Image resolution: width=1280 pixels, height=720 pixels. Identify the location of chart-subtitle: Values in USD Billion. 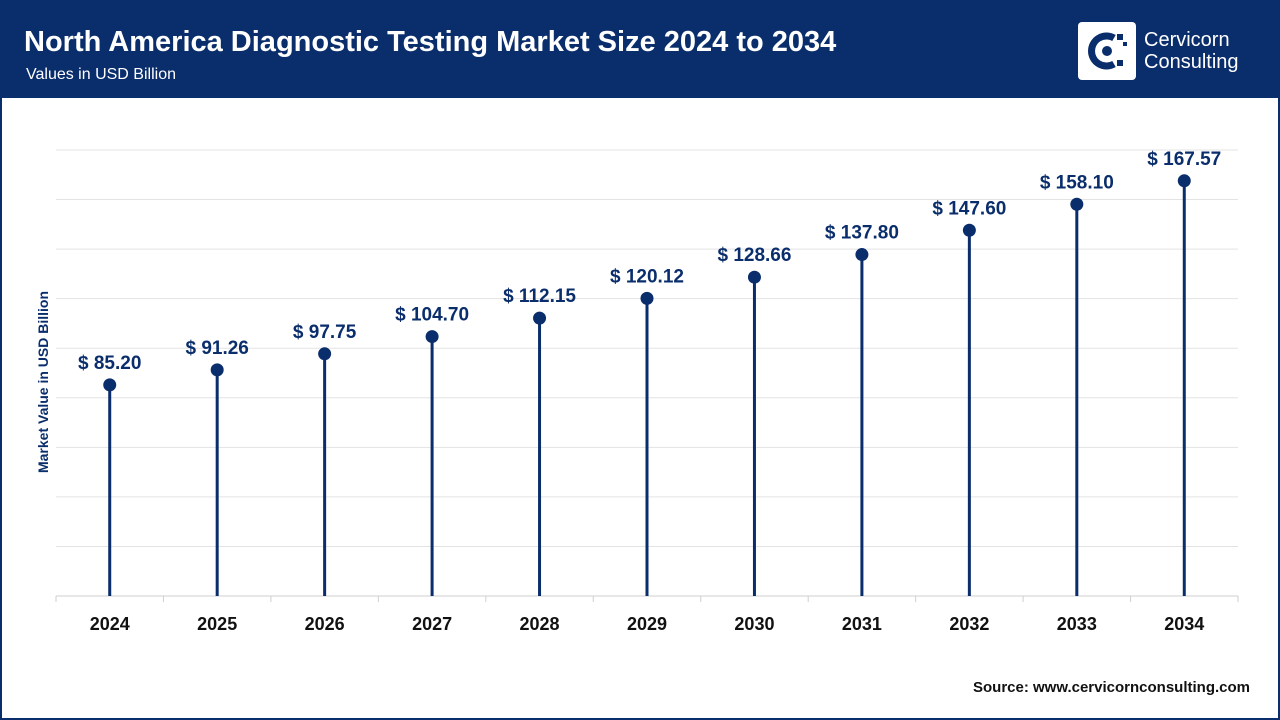
(101, 74).